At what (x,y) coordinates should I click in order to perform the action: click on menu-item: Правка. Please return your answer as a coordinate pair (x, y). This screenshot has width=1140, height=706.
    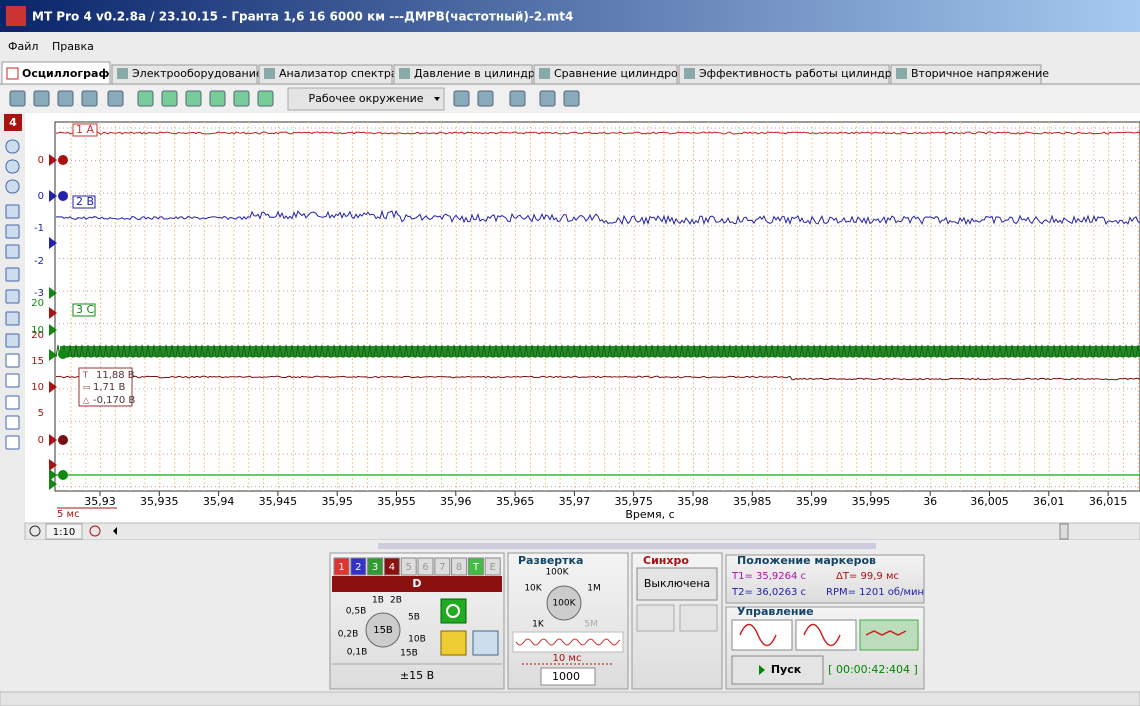
    Looking at the image, I should click on (73, 46).